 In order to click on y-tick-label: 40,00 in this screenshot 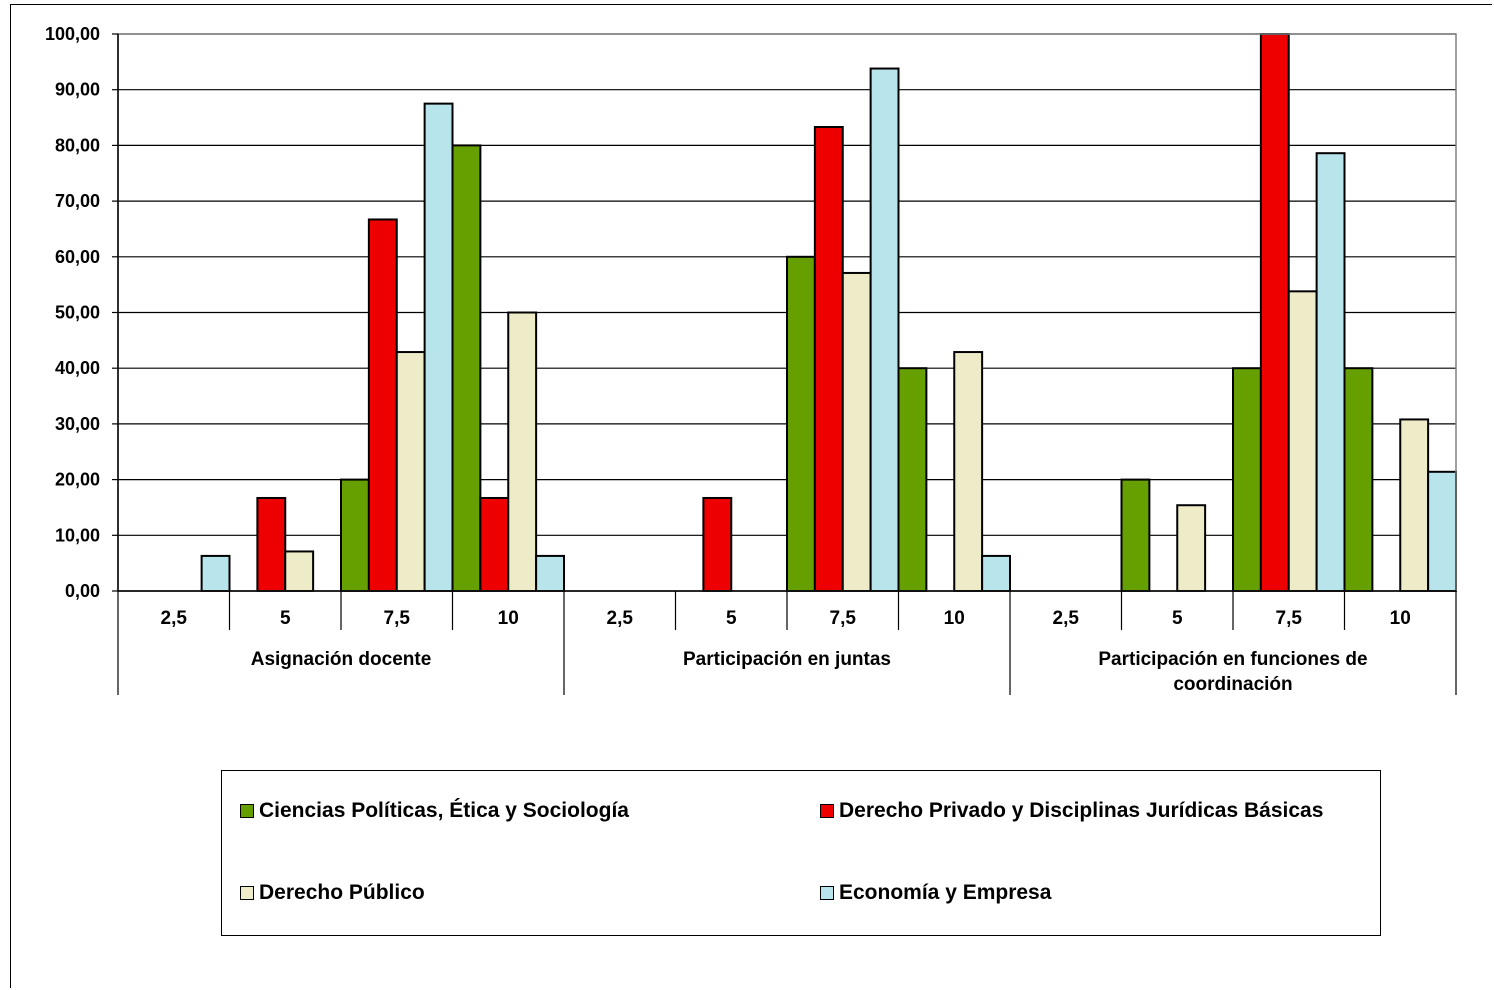, I will do `click(77, 368)`.